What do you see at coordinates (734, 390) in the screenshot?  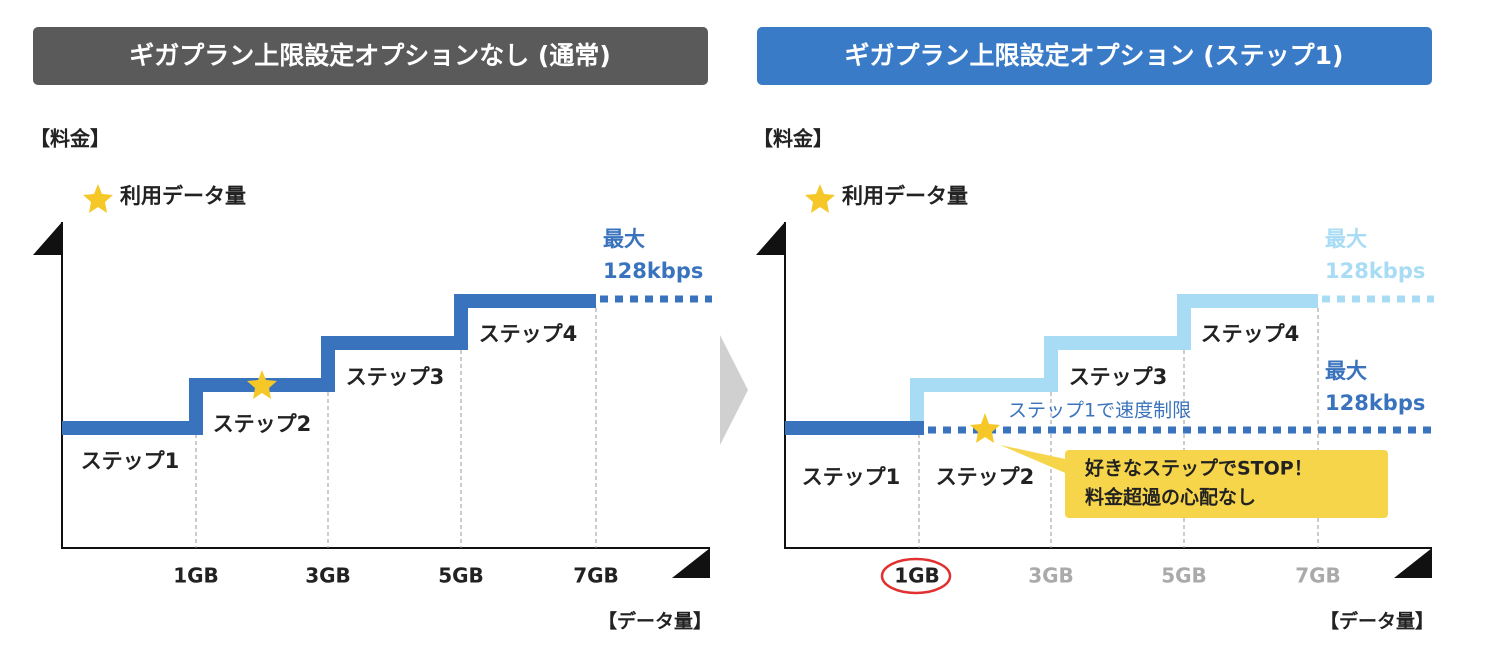 I see `arrow-chevron` at bounding box center [734, 390].